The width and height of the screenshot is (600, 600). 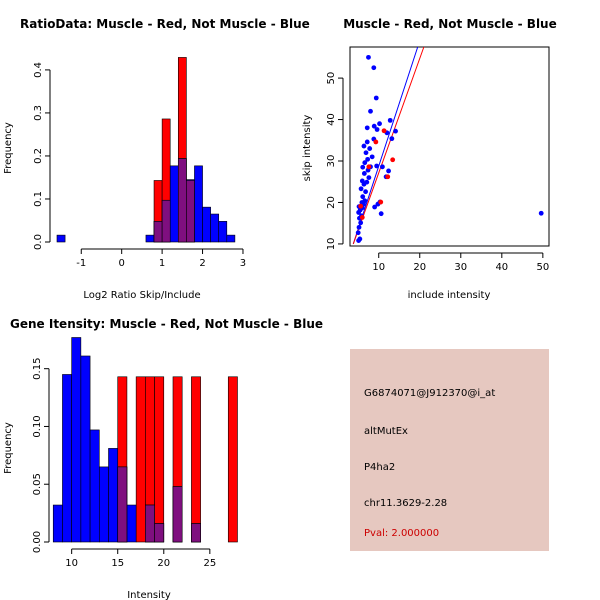 I want to click on scatter-x-tick-label: 10, so click(x=378, y=267).